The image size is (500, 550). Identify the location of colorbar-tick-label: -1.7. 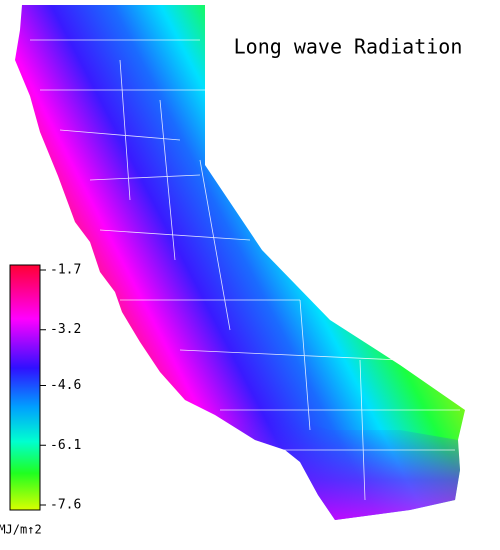
(65, 270).